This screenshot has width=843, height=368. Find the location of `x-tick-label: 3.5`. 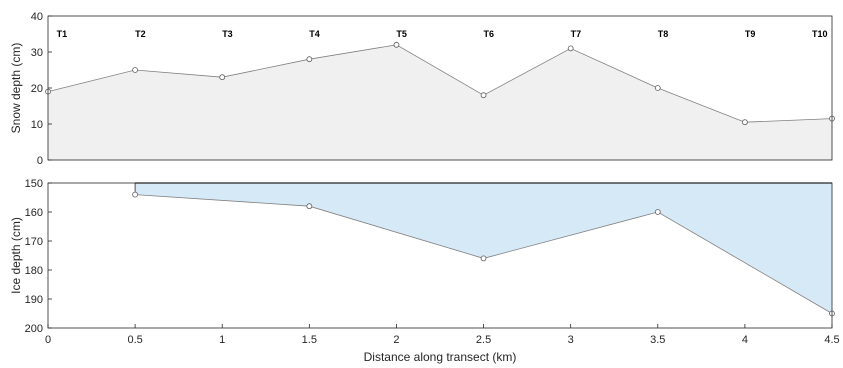

x-tick-label: 3.5 is located at coordinates (657, 340).